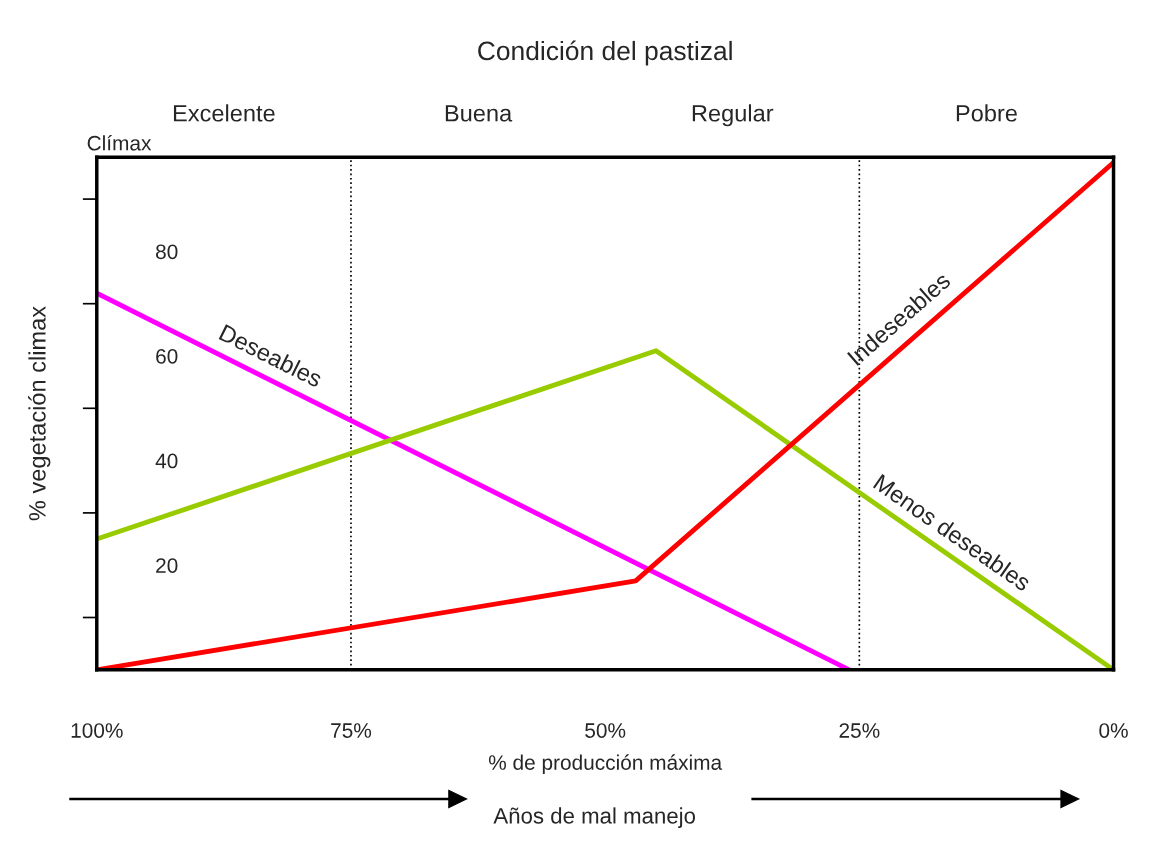 The width and height of the screenshot is (1166, 850). I want to click on x-tick-label: 50%, so click(605, 730).